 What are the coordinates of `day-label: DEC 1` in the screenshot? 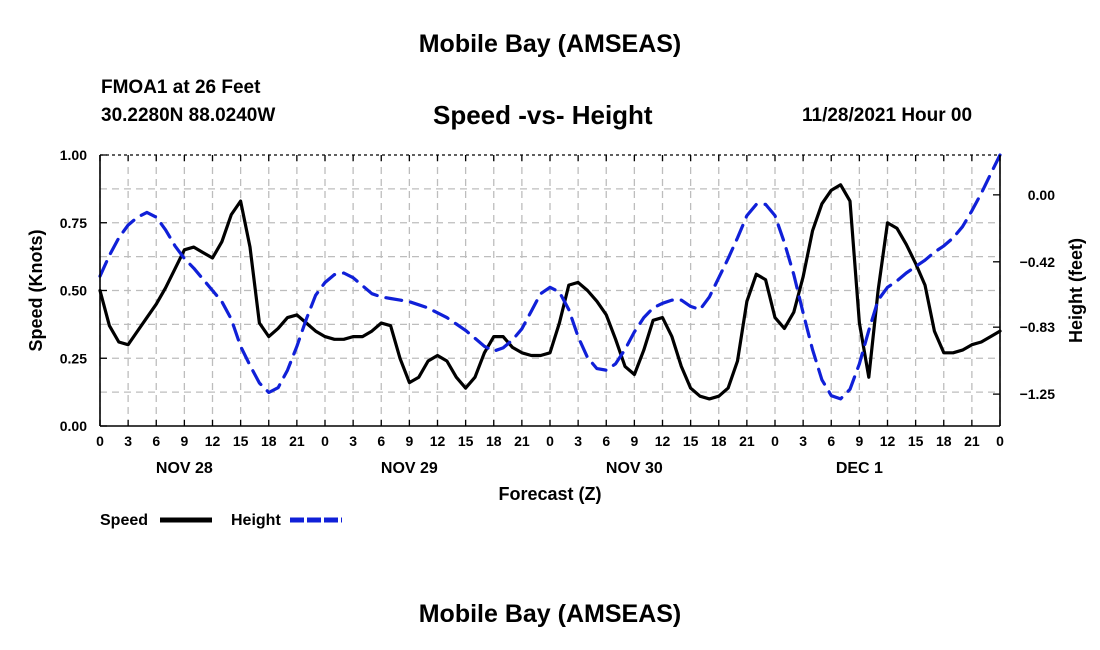 It's located at (859, 468).